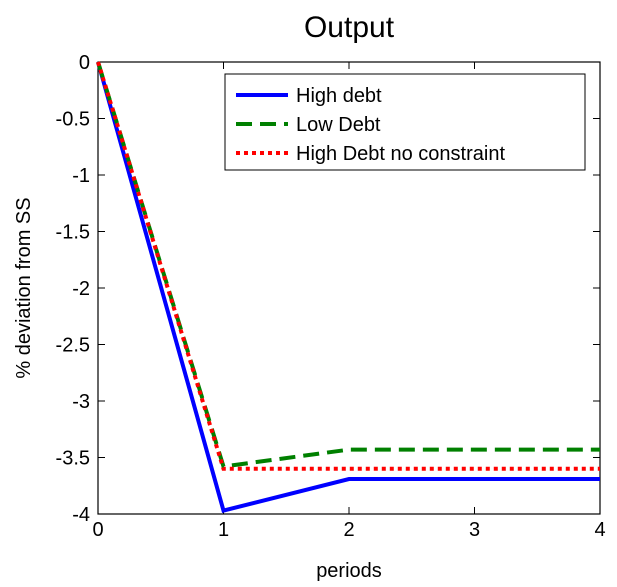 The width and height of the screenshot is (617, 587). Describe the element at coordinates (349, 571) in the screenshot. I see `x-axis-label: periods` at that location.